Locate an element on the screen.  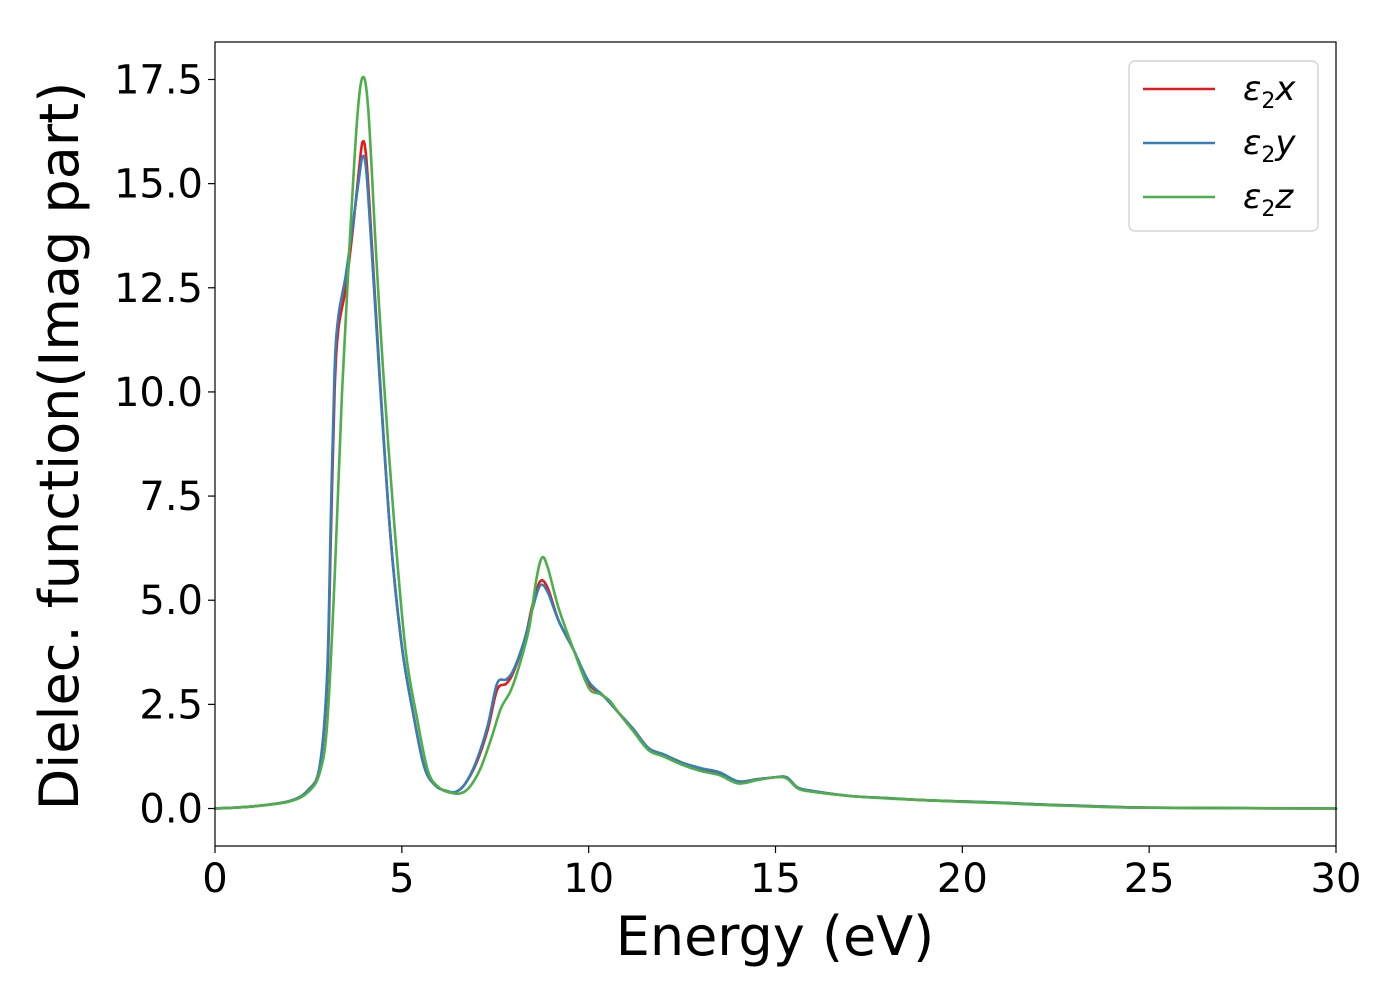
x-axis-ticks: 0 5 10 15 20 25 30 is located at coordinates (781, 874).